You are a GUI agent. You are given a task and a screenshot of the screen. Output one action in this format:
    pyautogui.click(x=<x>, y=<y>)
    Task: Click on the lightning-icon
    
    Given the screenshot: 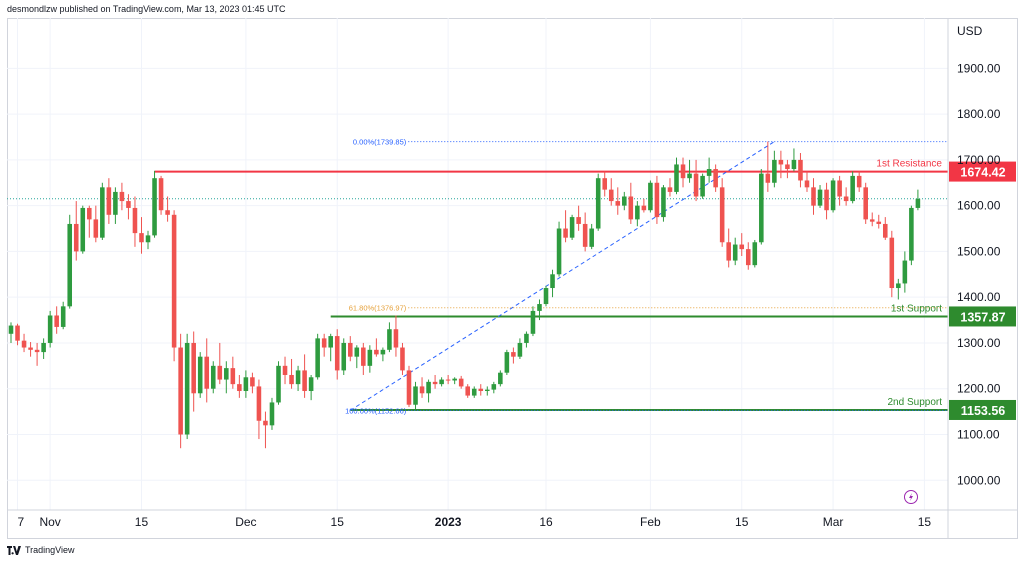 What is the action you would take?
    pyautogui.click(x=911, y=497)
    